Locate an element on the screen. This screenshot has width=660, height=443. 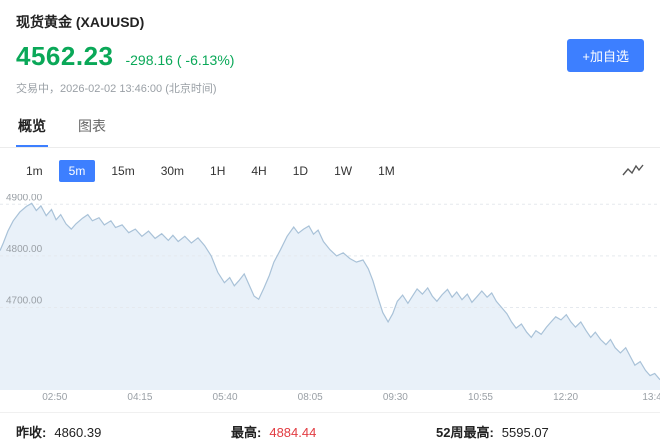
interval-4h: 4H is located at coordinates (258, 171).